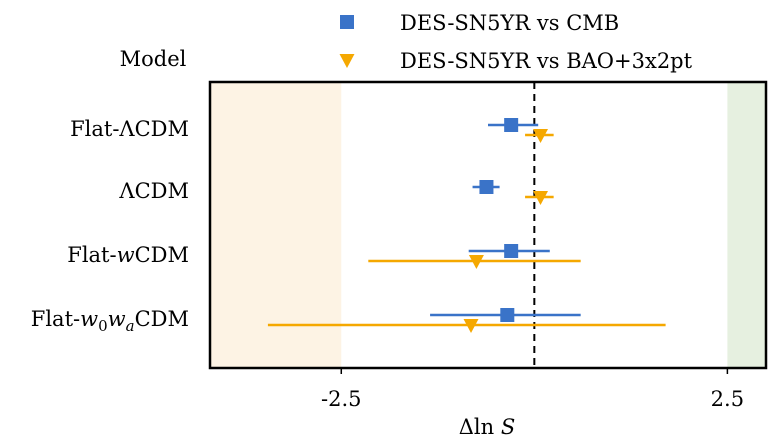  What do you see at coordinates (341, 399) in the screenshot?
I see `x-tick-label-0: -2.5` at bounding box center [341, 399].